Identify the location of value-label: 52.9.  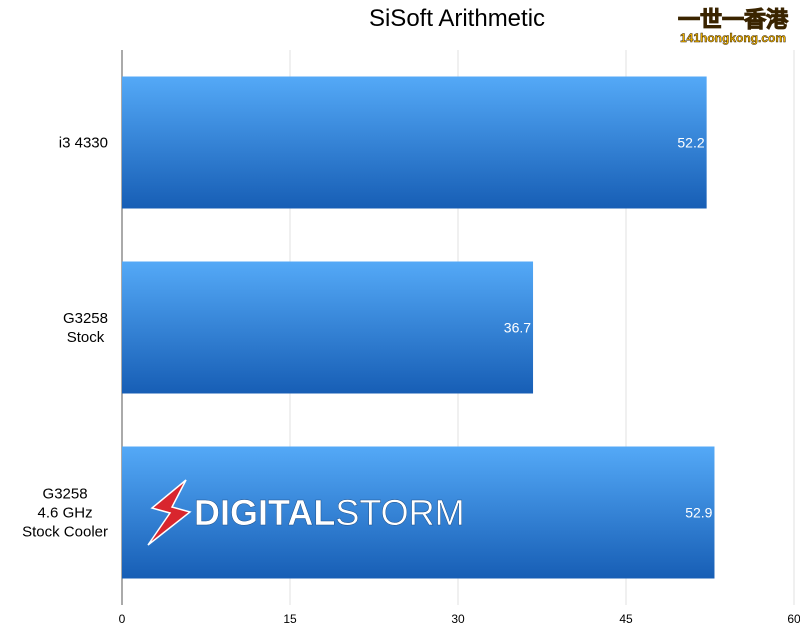
(698, 513).